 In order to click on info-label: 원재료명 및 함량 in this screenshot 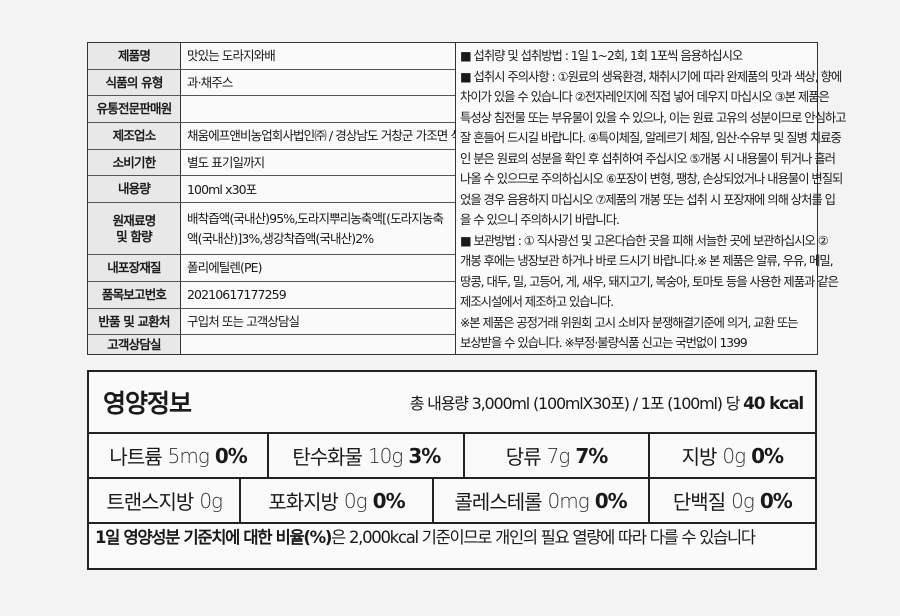, I will do `click(134, 229)`.